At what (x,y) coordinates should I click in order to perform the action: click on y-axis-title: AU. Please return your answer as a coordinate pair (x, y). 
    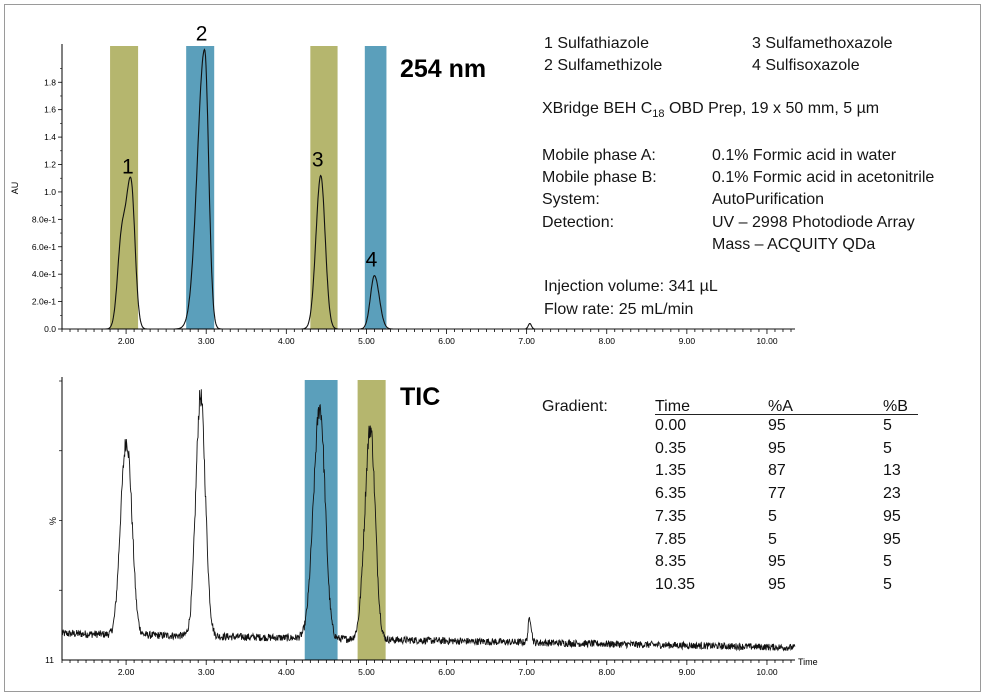
    Looking at the image, I should click on (15, 188).